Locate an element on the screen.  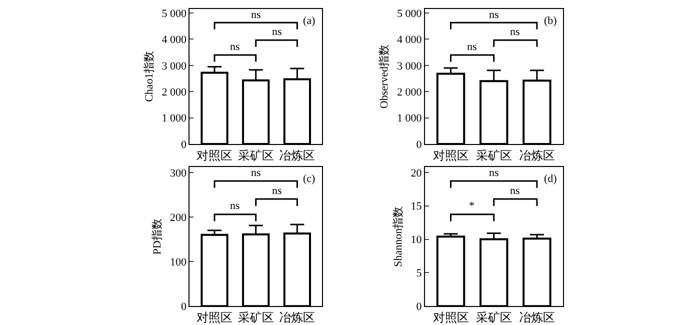
annotation: (d) is located at coordinates (551, 179).